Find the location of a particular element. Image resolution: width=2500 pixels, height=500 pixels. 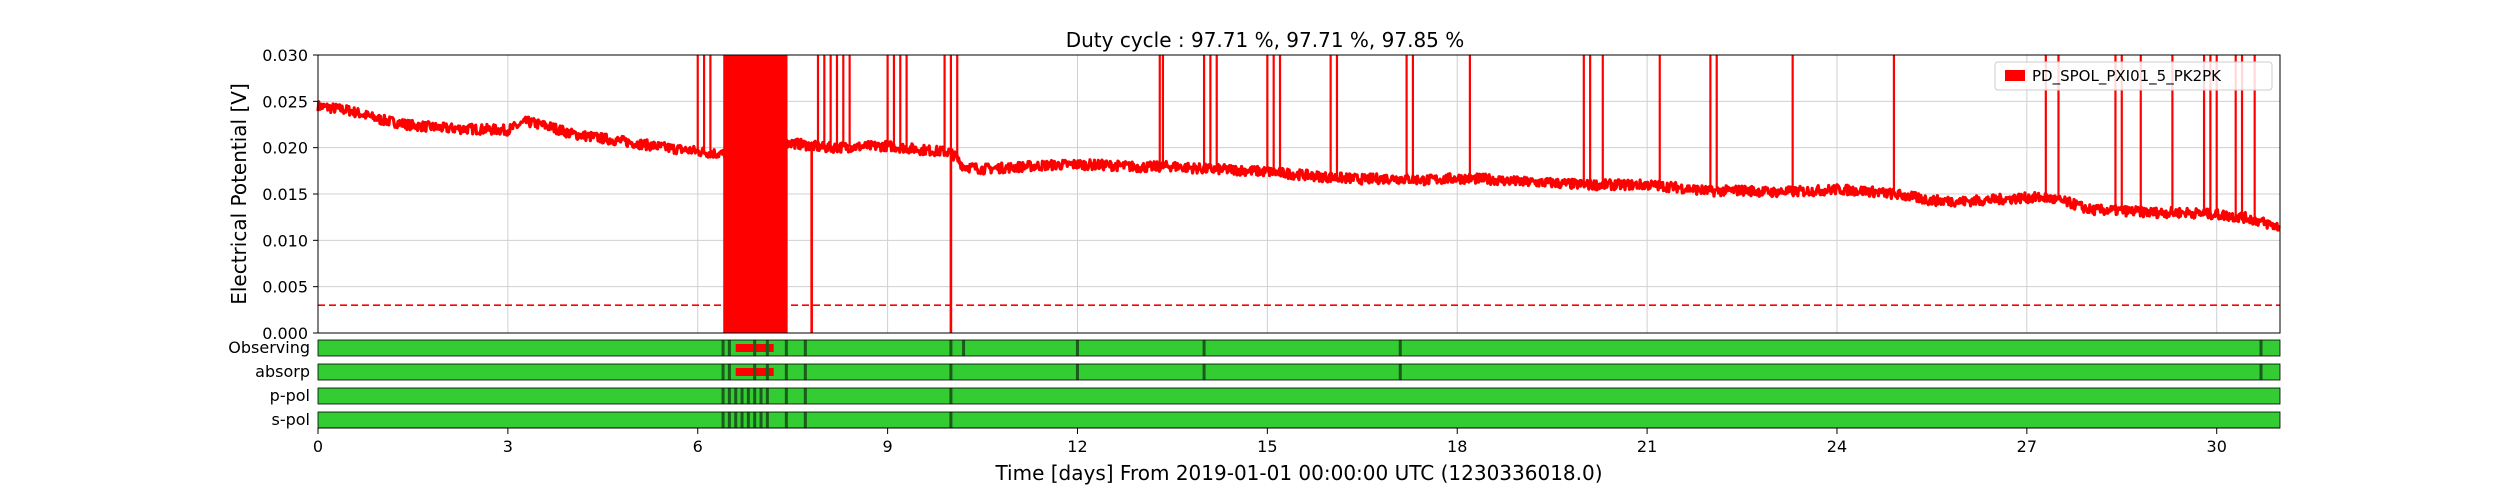

x-tick-label: 24 is located at coordinates (1837, 446).